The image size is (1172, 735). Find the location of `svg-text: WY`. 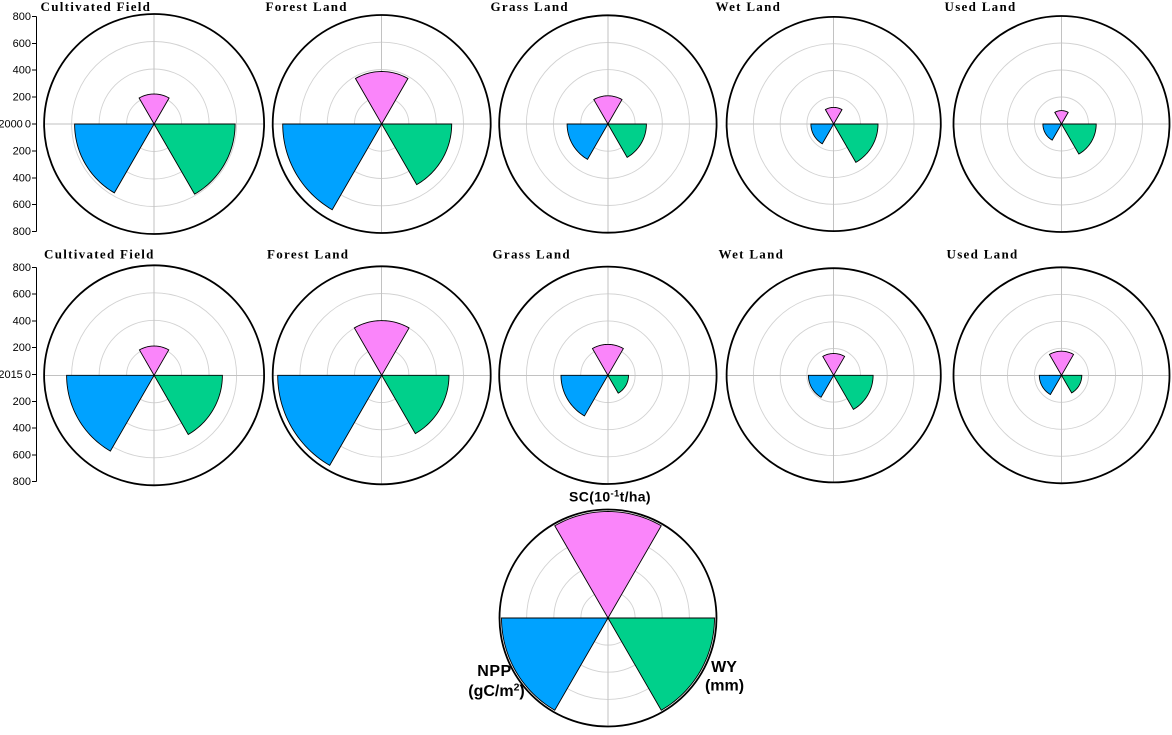

svg-text: WY is located at coordinates (724, 667).